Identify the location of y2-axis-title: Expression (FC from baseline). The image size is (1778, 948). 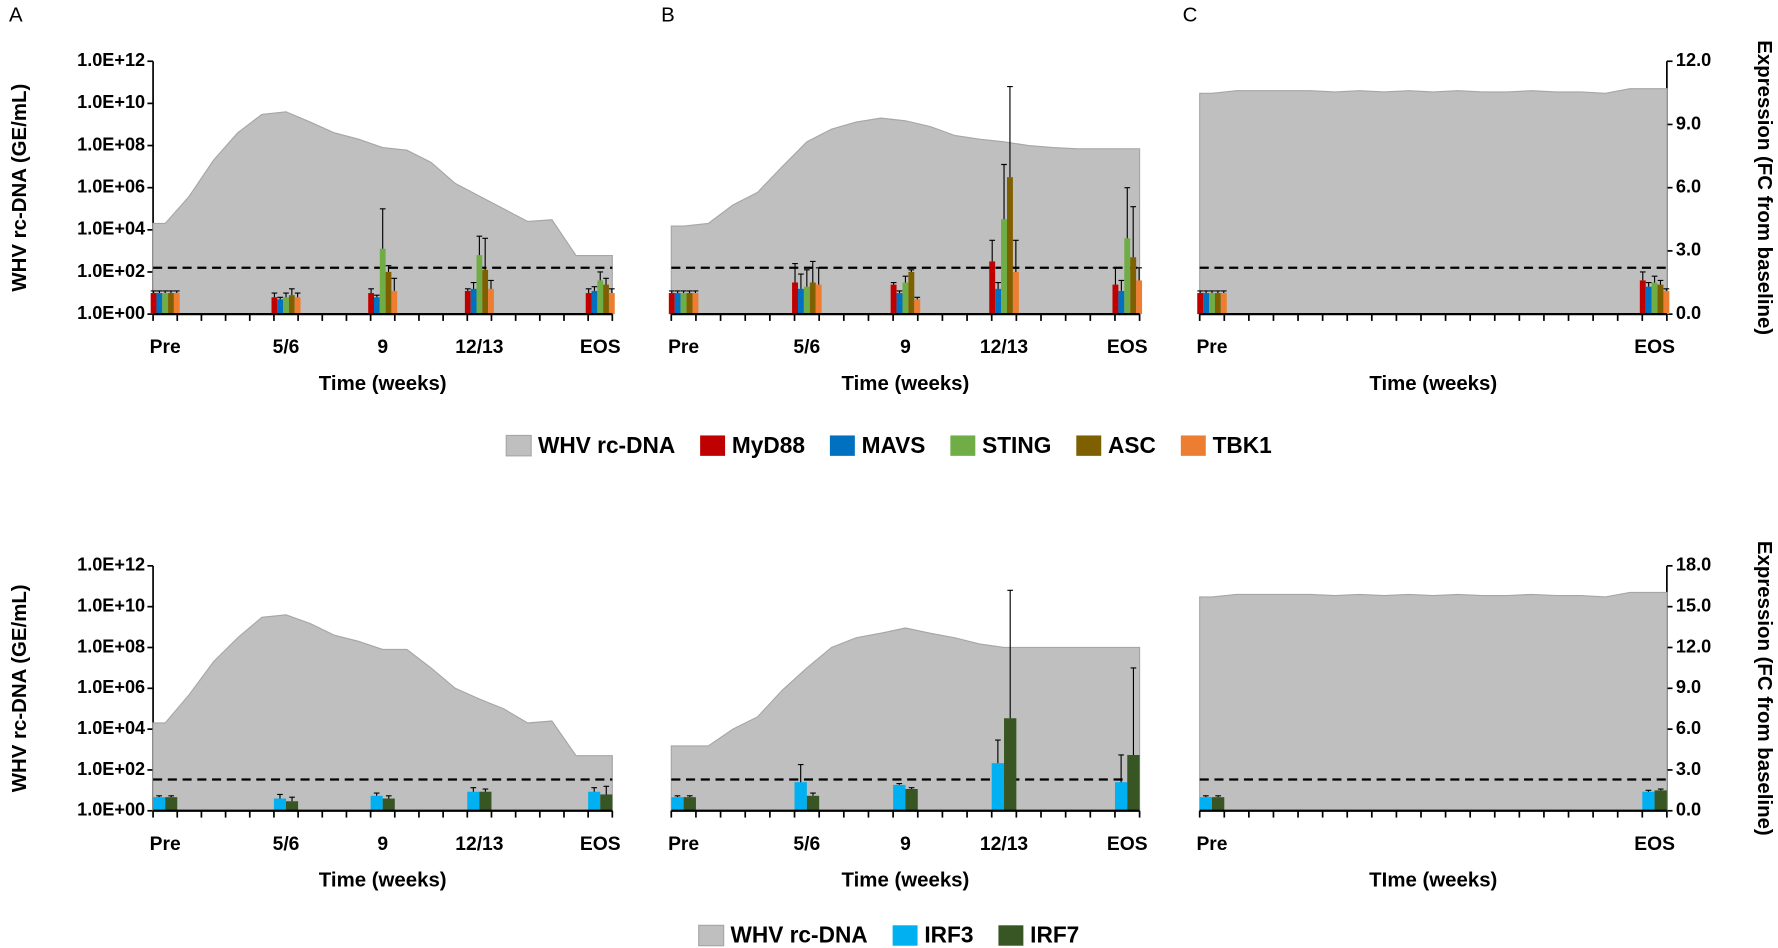
(1764, 187).